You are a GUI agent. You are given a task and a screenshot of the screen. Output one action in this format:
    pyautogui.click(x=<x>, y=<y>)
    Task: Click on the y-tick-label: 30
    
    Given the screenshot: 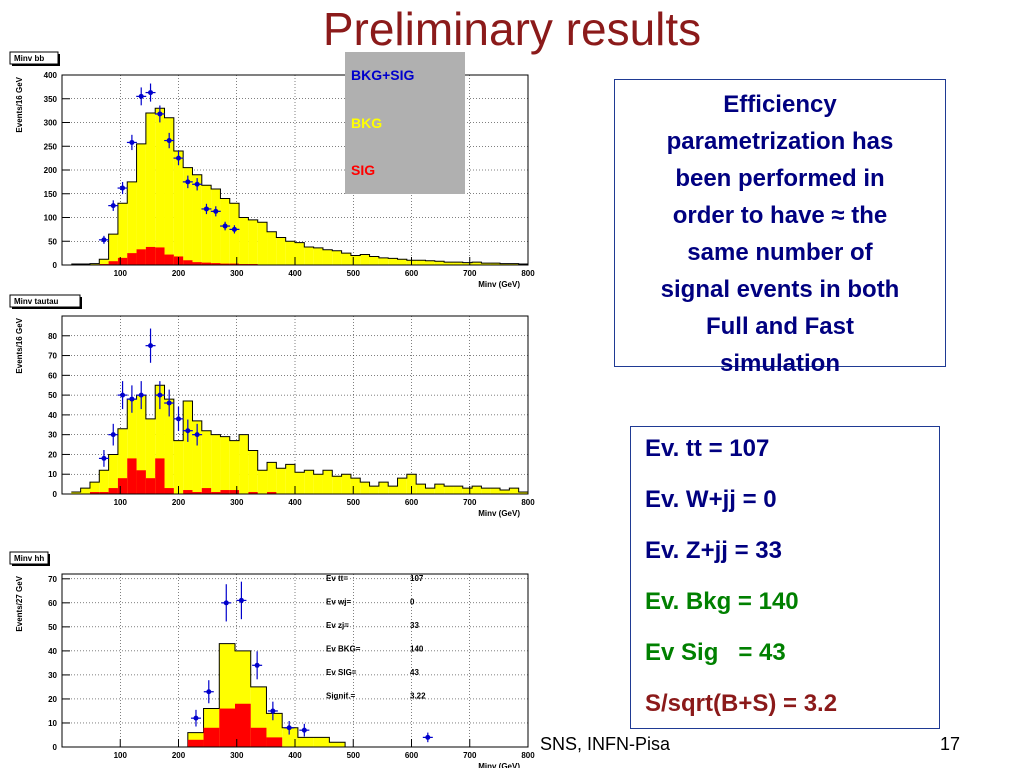 What is the action you would take?
    pyautogui.click(x=52, y=675)
    